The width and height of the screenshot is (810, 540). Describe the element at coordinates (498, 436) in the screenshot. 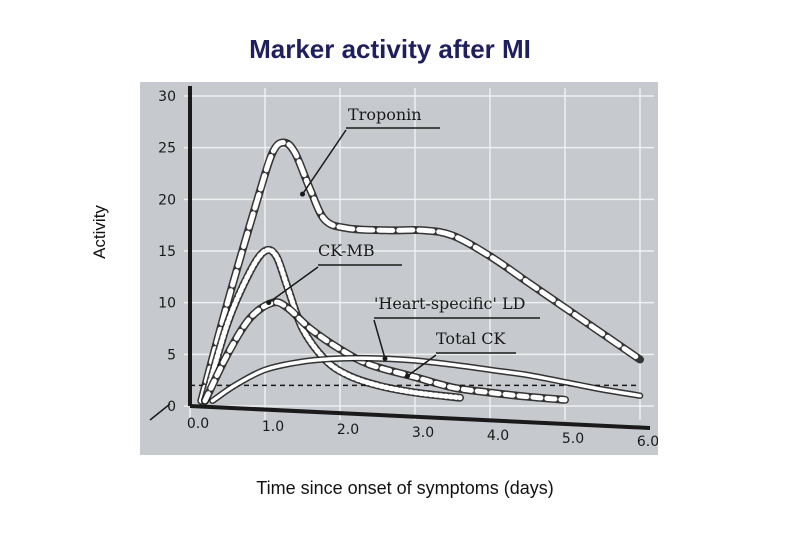

I see `x-tick-label: 4.0` at that location.